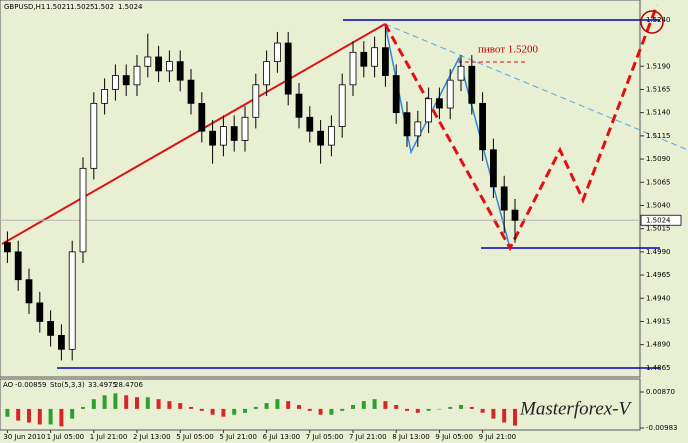 Image resolution: width=688 pixels, height=443 pixels. I want to click on y-tick-label: 1.5165, so click(658, 89).